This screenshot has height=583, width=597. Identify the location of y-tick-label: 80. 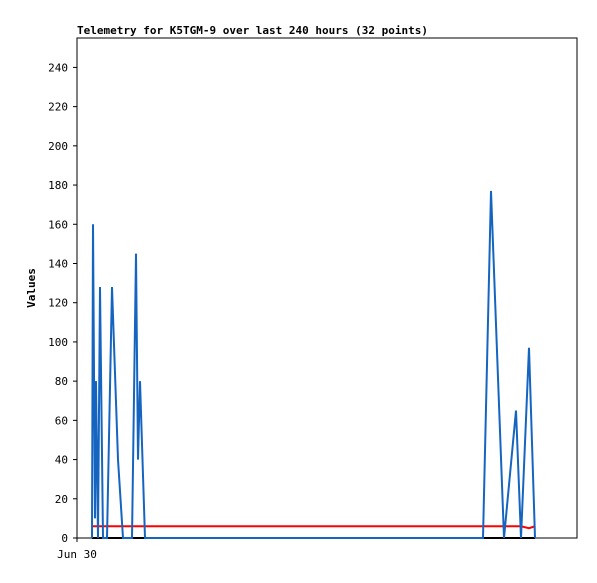
(61, 381).